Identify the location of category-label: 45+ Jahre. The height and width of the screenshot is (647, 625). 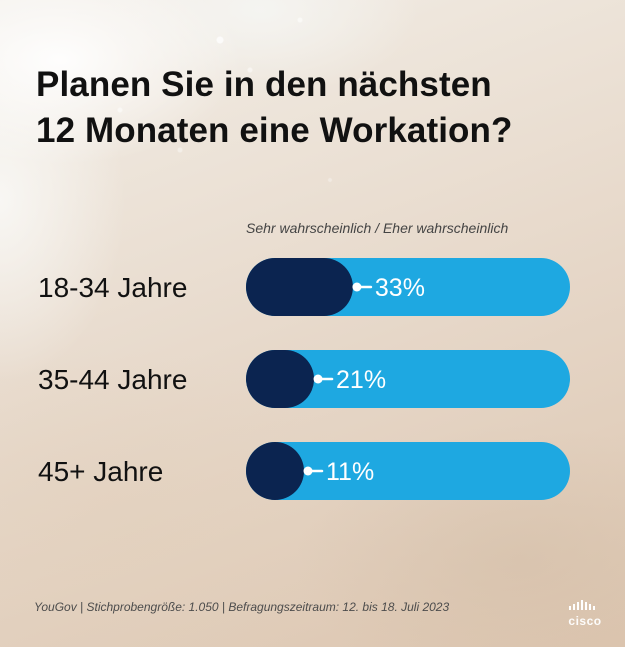
(100, 471).